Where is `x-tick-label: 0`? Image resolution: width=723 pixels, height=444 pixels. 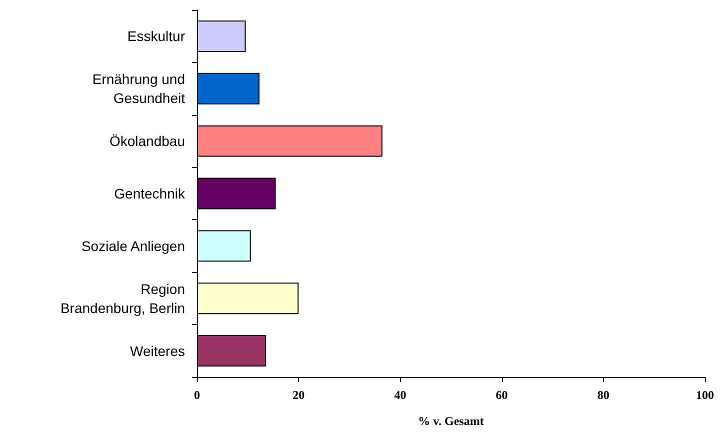
x-tick-label: 0 is located at coordinates (197, 395).